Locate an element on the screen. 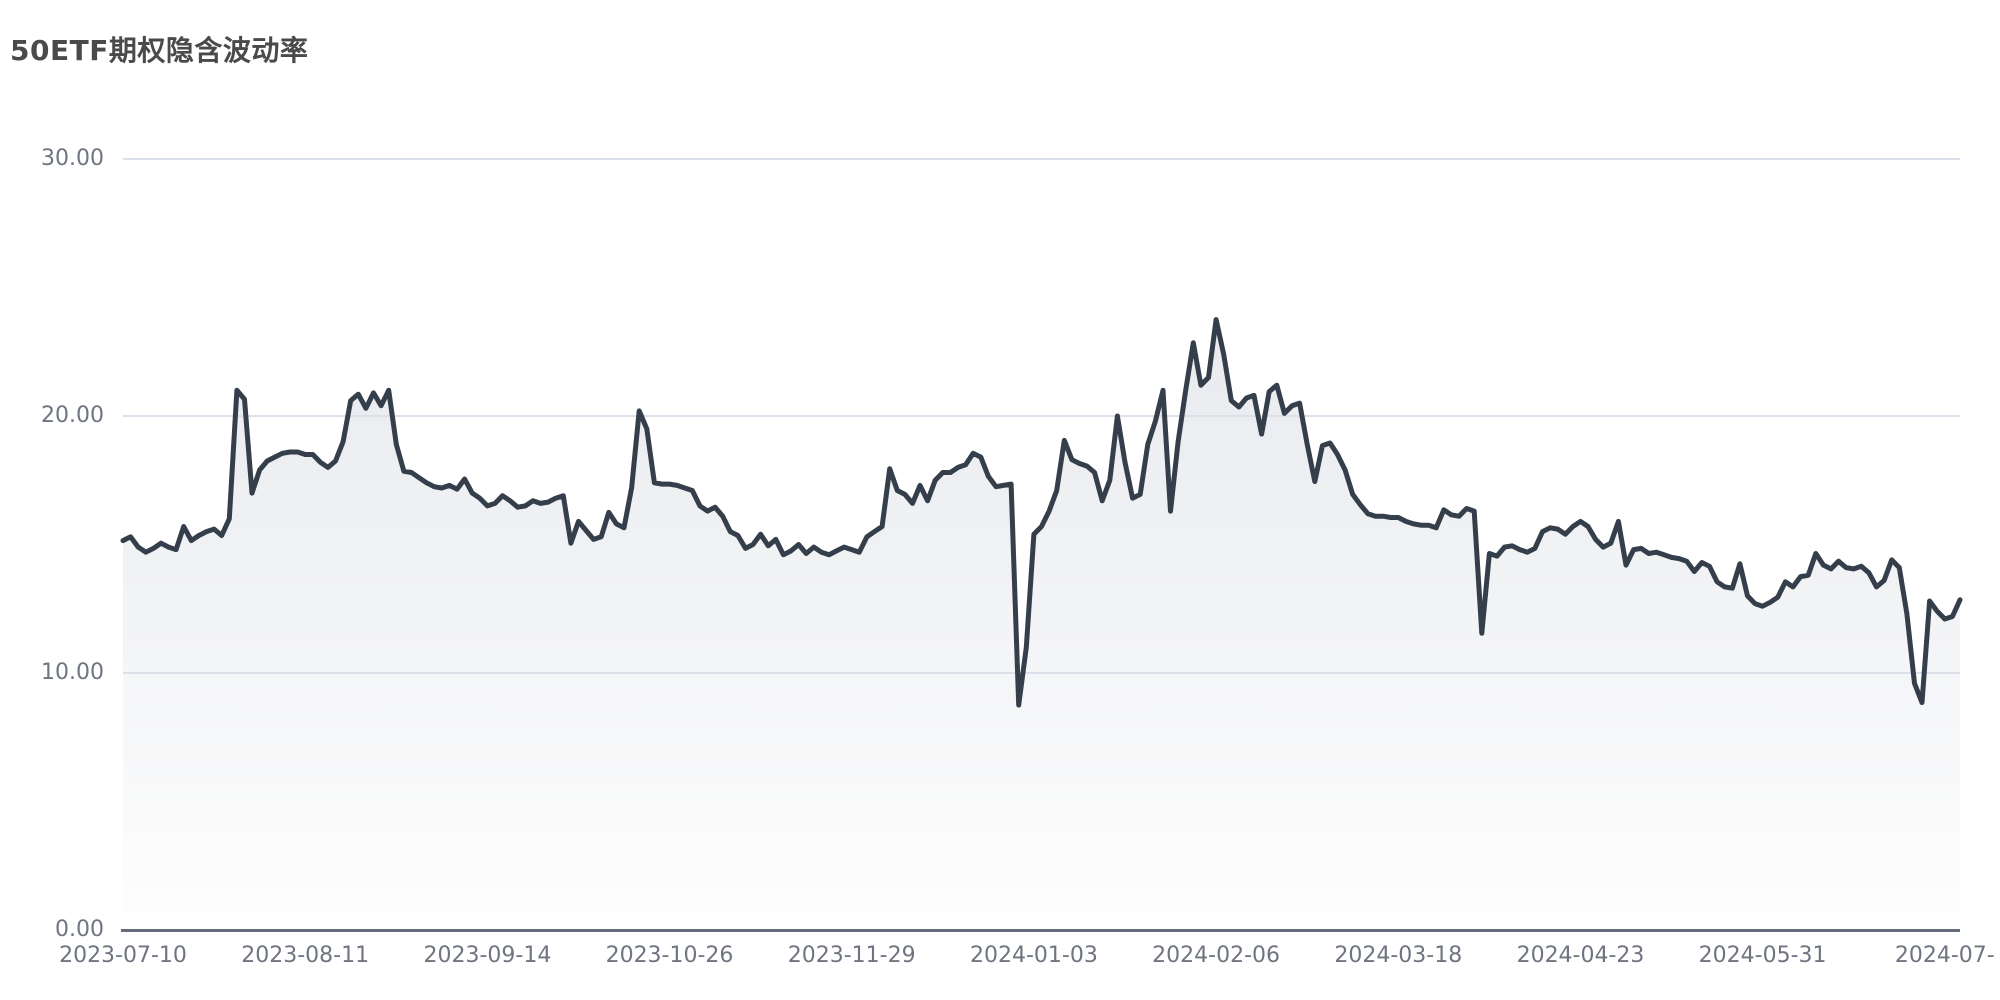 The image size is (2000, 1000). x-tick-label-2024-02-06: 2024-02-06 is located at coordinates (1216, 955).